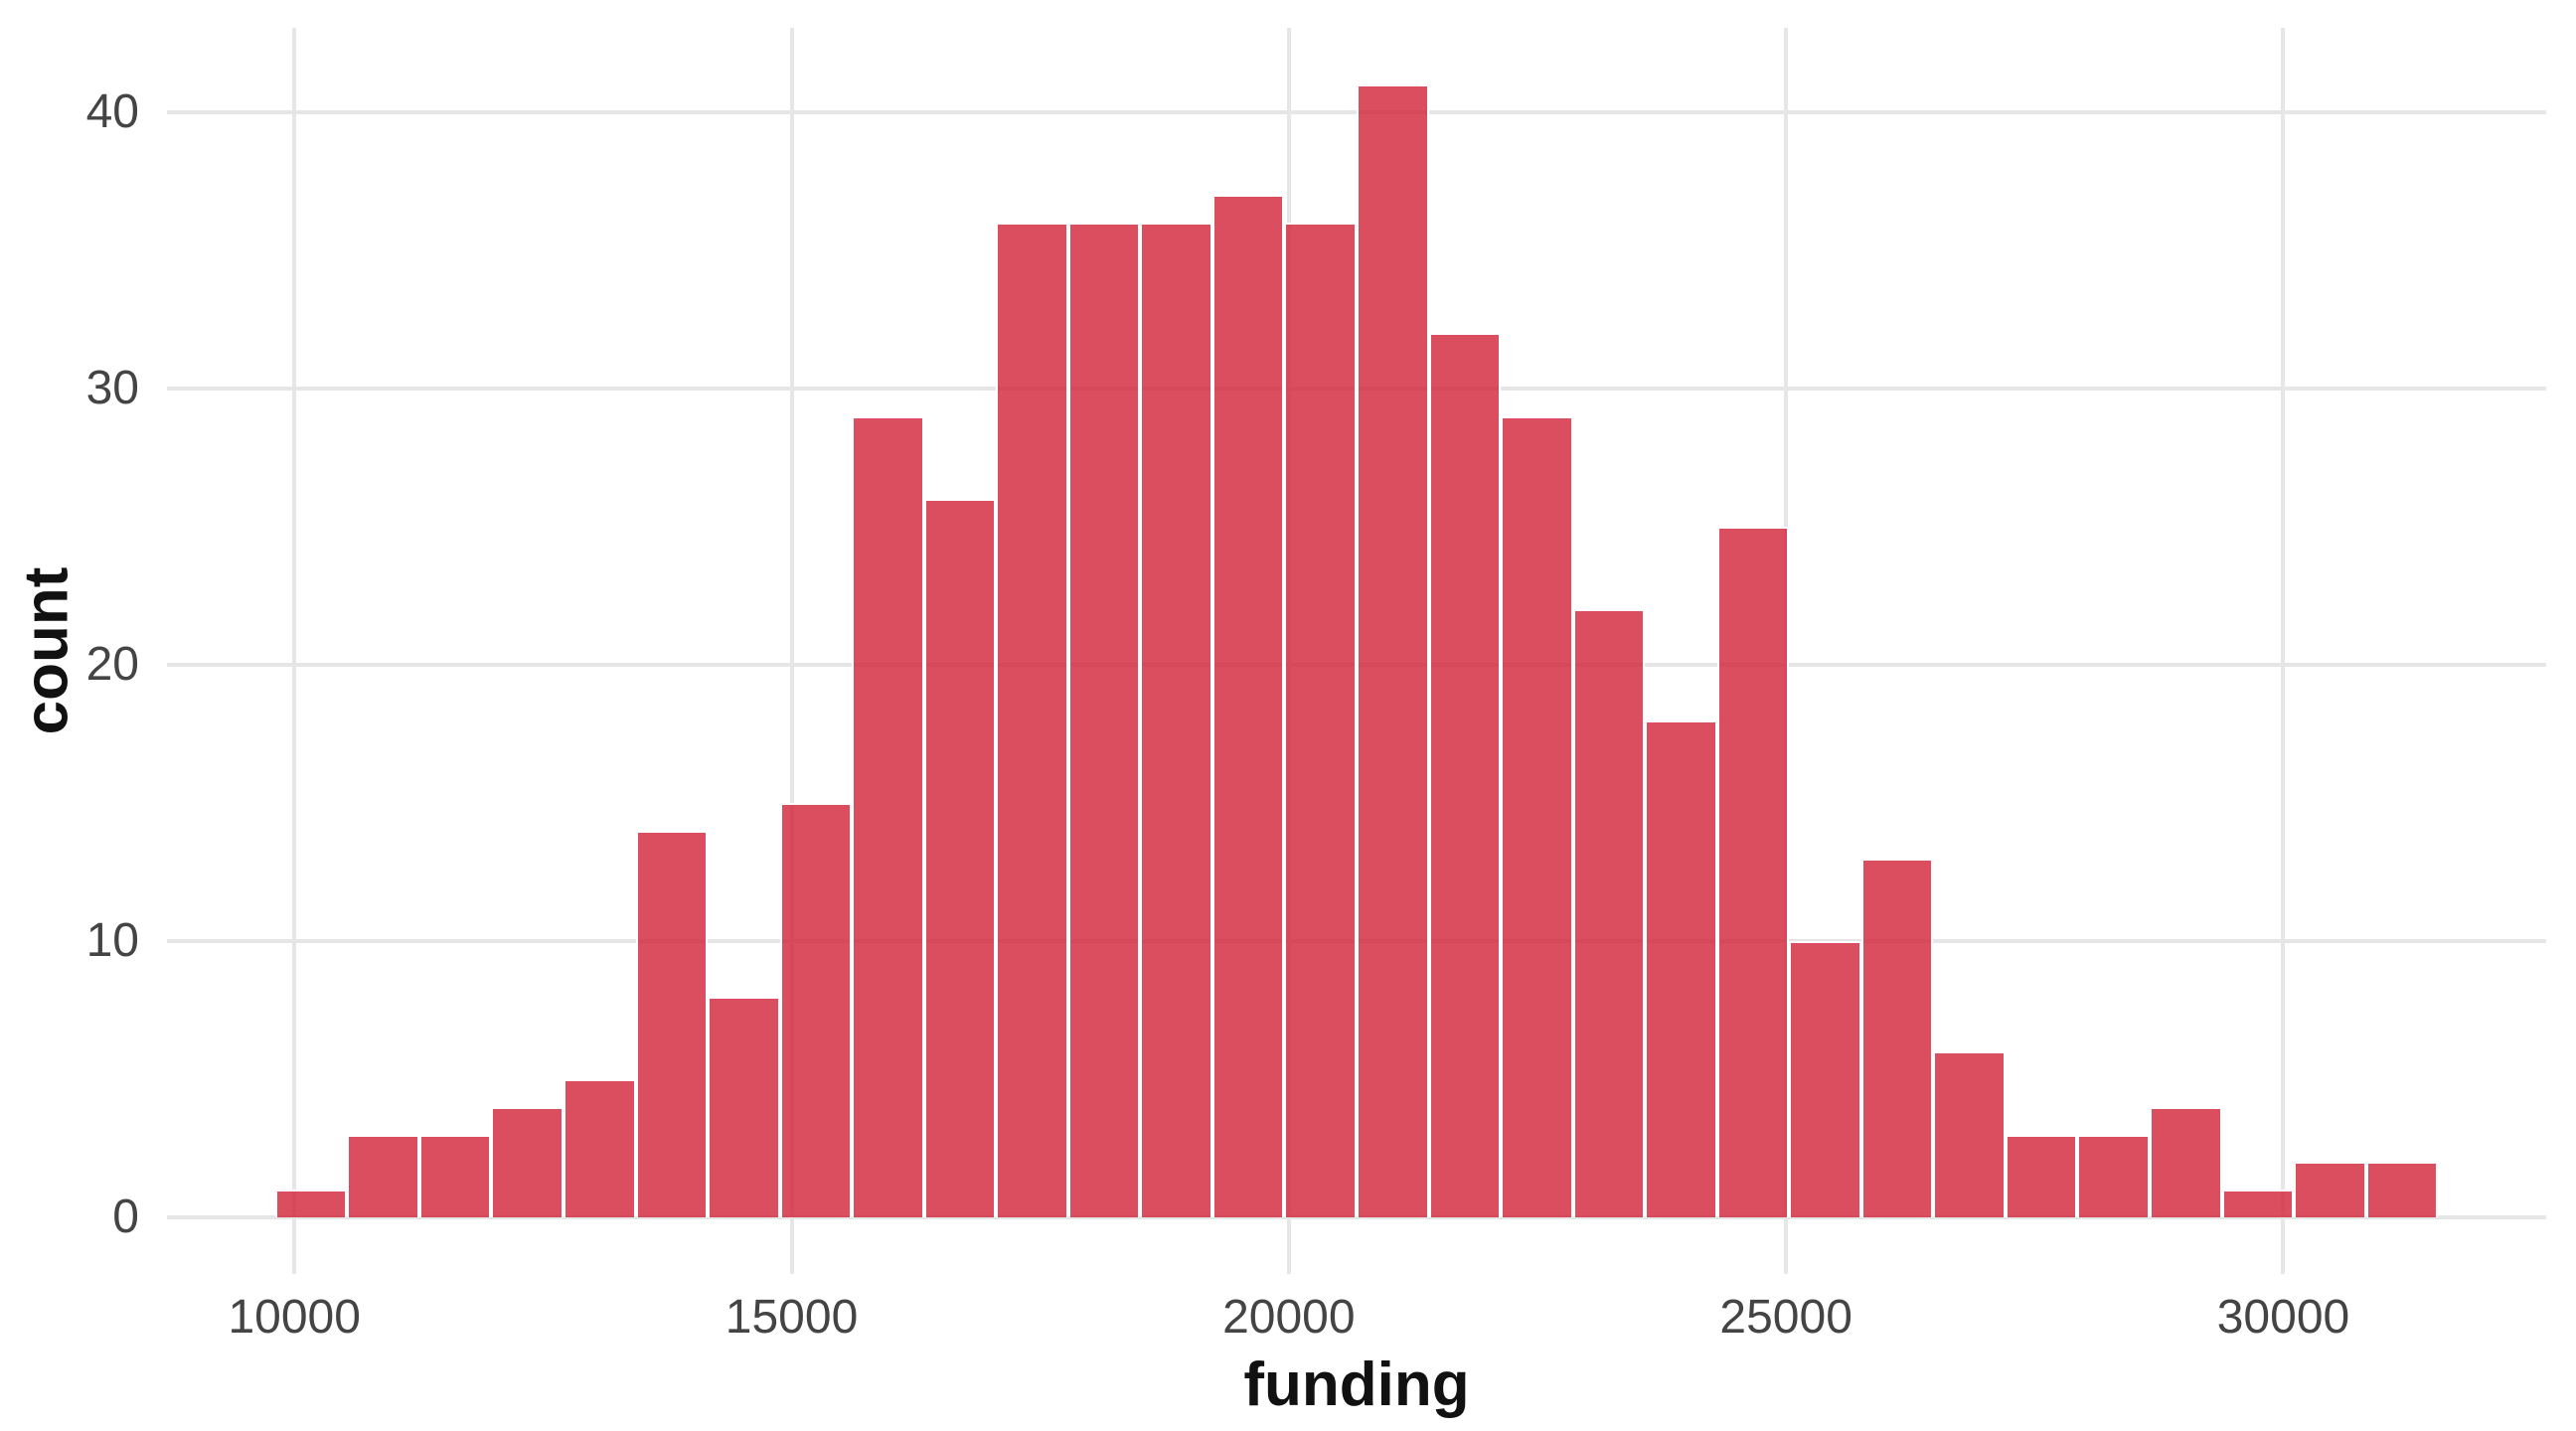 The height and width of the screenshot is (1431, 2576). Describe the element at coordinates (2283, 1317) in the screenshot. I see `x-tick-label: 30000` at that location.